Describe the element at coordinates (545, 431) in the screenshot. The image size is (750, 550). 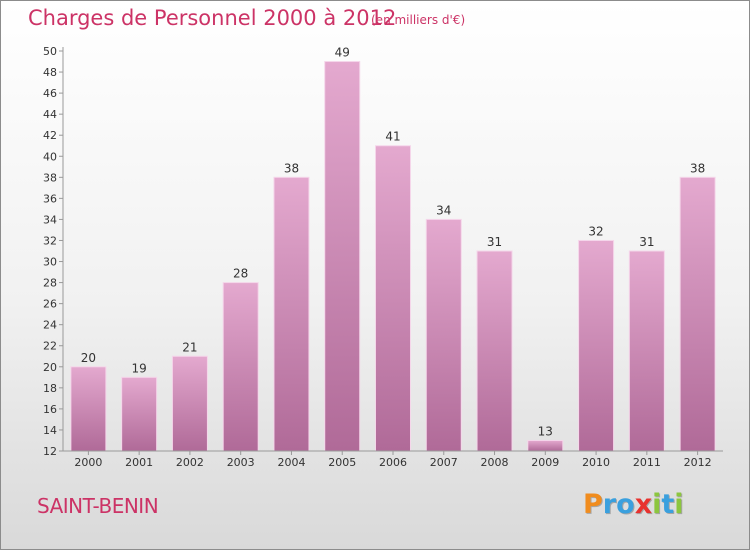
I see `bar-value-label: 13` at that location.